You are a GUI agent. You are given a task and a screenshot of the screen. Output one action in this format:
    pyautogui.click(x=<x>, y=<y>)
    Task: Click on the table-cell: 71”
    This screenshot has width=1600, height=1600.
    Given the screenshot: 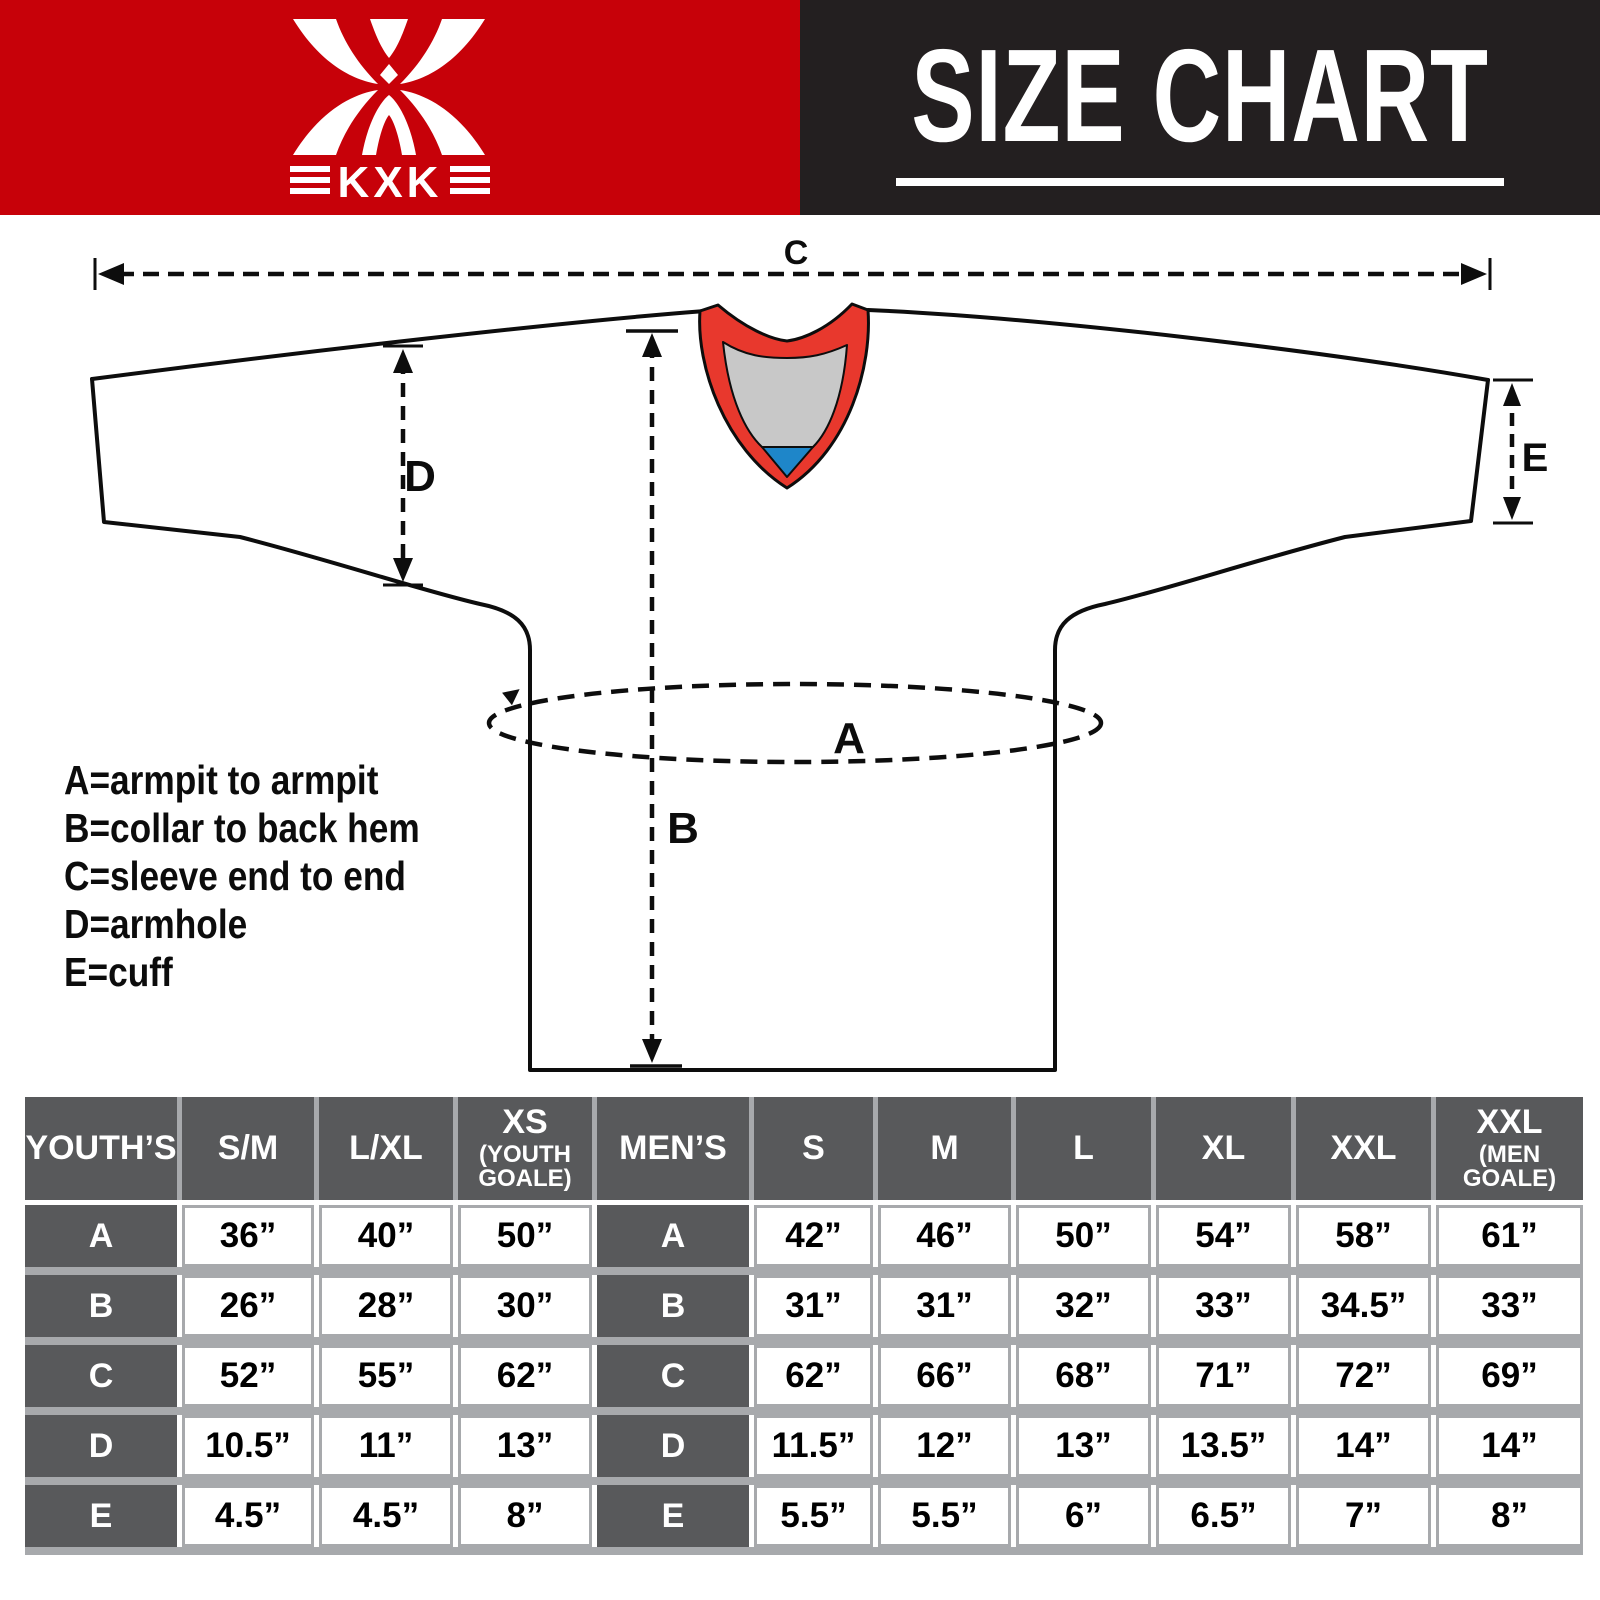 What is the action you would take?
    pyautogui.click(x=1223, y=1376)
    